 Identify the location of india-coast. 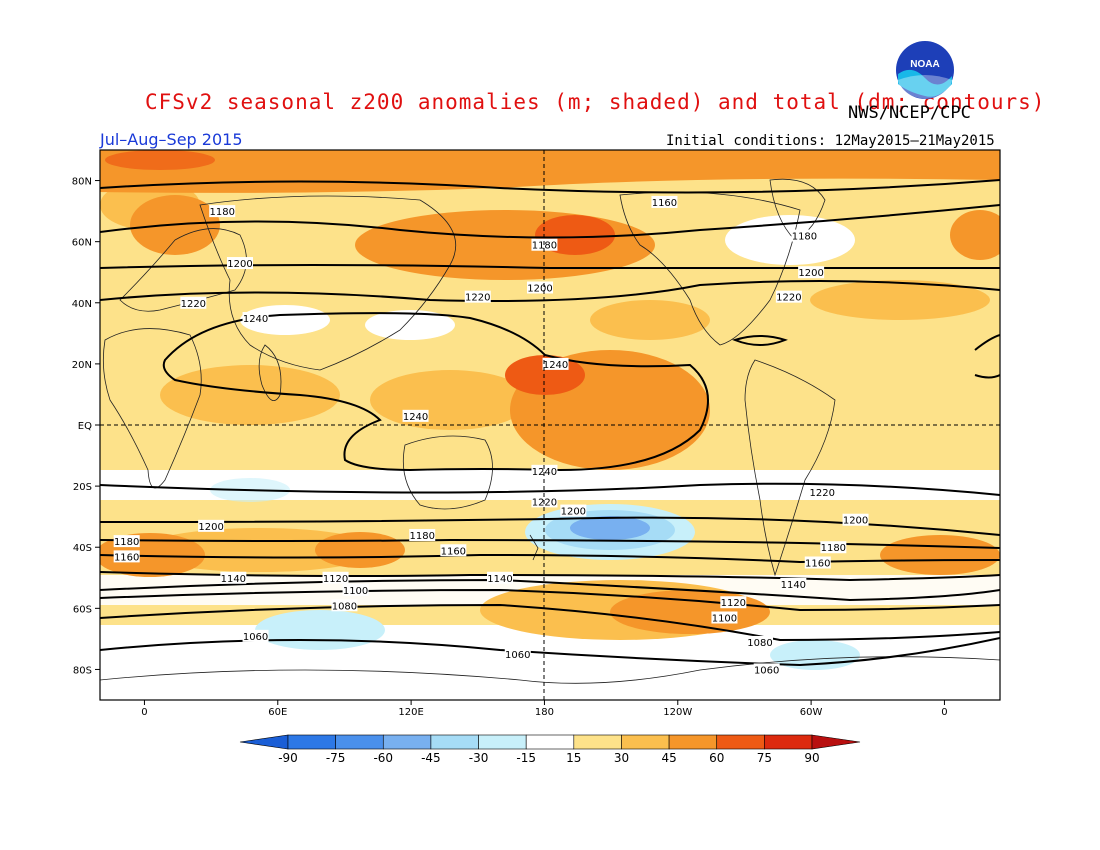
(270, 373).